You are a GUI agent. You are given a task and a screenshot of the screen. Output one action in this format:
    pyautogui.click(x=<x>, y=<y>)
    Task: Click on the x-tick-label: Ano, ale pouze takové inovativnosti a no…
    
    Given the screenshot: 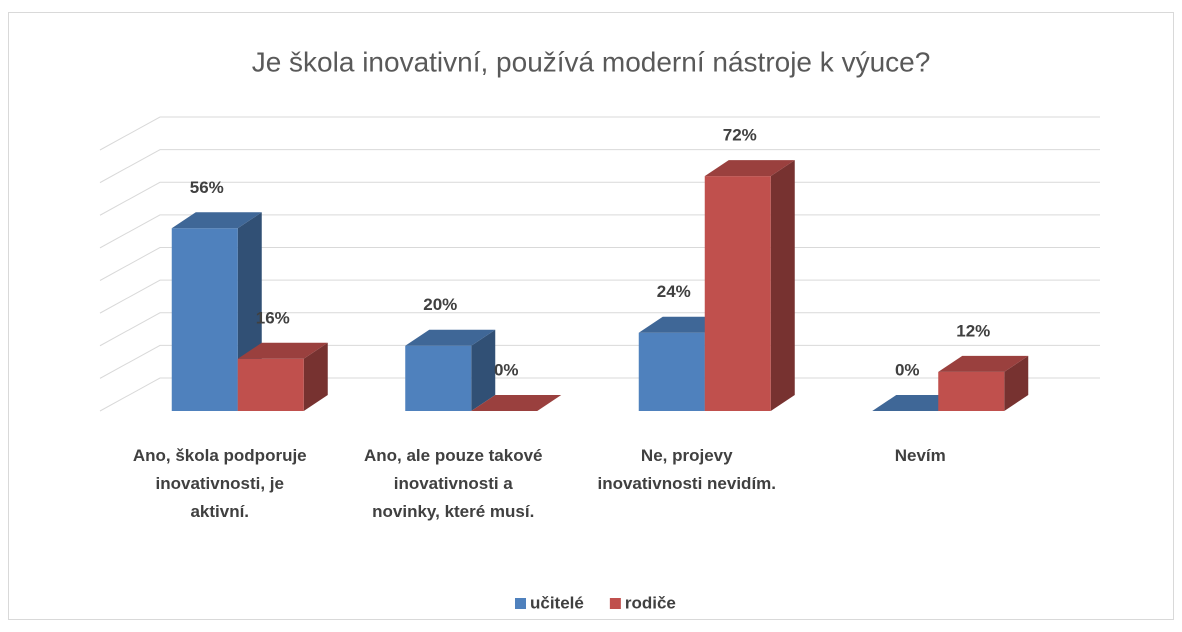 What is the action you would take?
    pyautogui.click(x=453, y=483)
    